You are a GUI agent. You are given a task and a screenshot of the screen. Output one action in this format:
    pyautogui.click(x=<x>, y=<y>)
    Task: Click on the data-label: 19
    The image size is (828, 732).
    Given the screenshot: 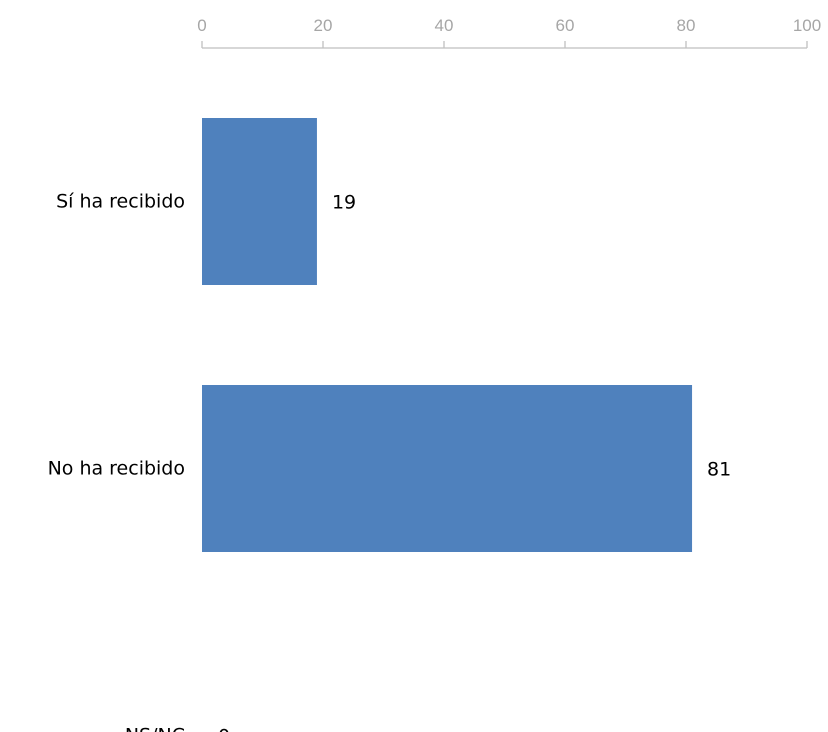 What is the action you would take?
    pyautogui.click(x=344, y=203)
    